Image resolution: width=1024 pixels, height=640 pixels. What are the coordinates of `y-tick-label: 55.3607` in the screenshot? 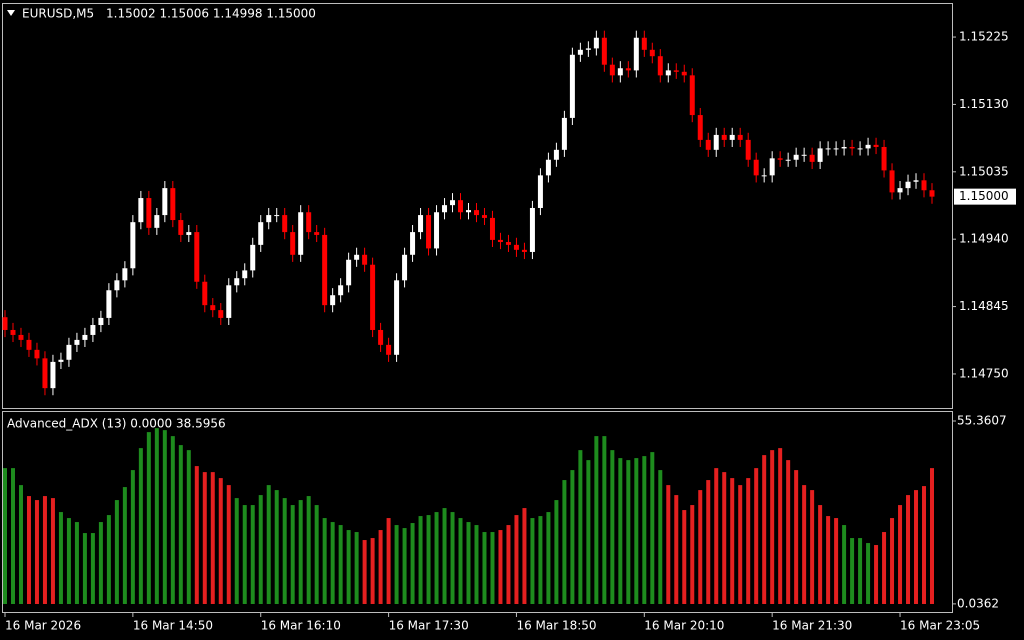 It's located at (982, 421).